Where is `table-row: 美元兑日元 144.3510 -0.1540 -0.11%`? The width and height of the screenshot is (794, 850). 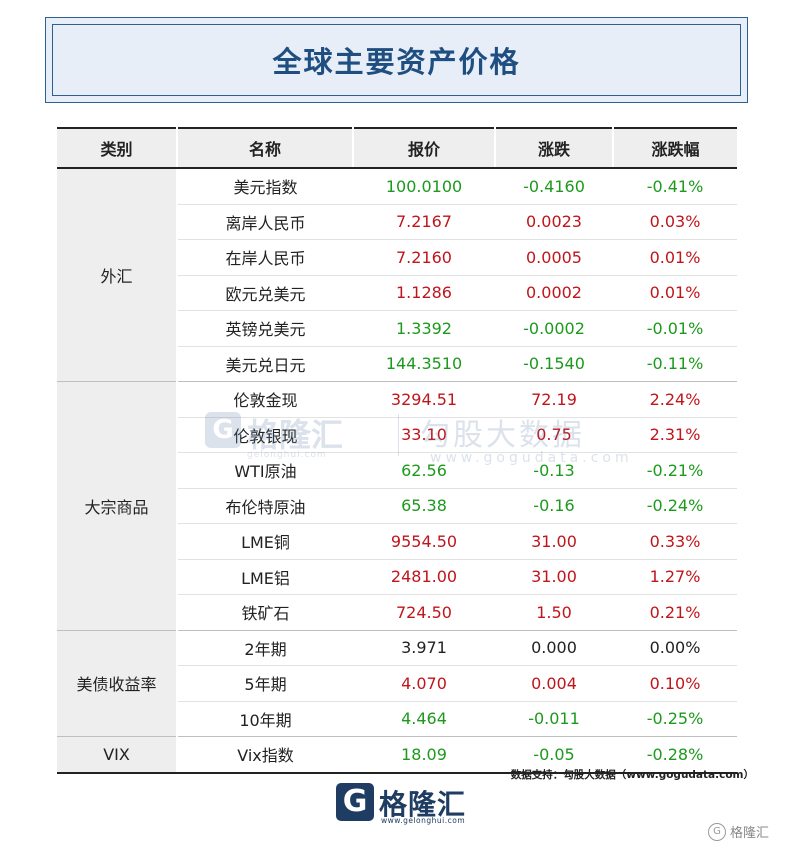
table-row: 美元兑日元 144.3510 -0.1540 -0.11% is located at coordinates (397, 364).